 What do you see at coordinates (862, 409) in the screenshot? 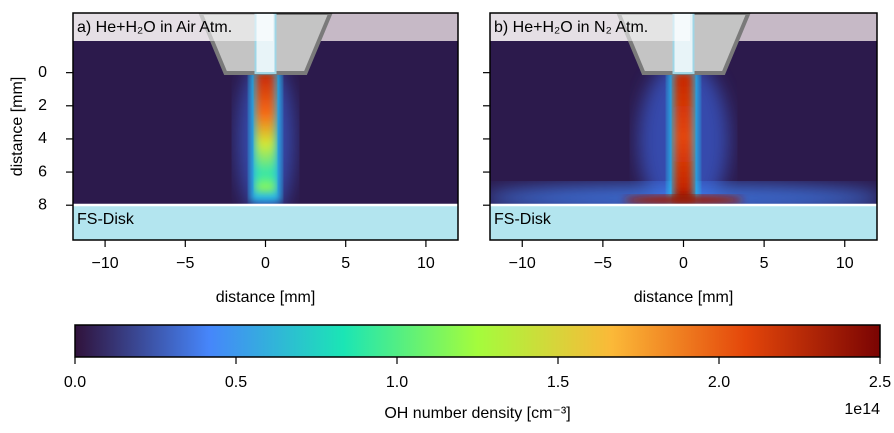
I see `offset-label: 1e14` at bounding box center [862, 409].